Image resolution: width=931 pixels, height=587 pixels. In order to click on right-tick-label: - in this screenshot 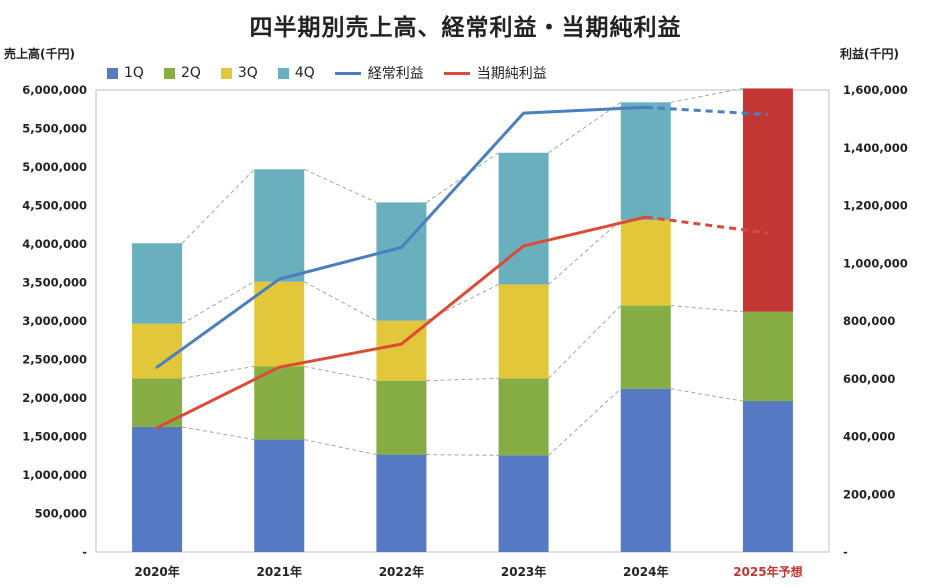, I will do `click(845, 552)`.